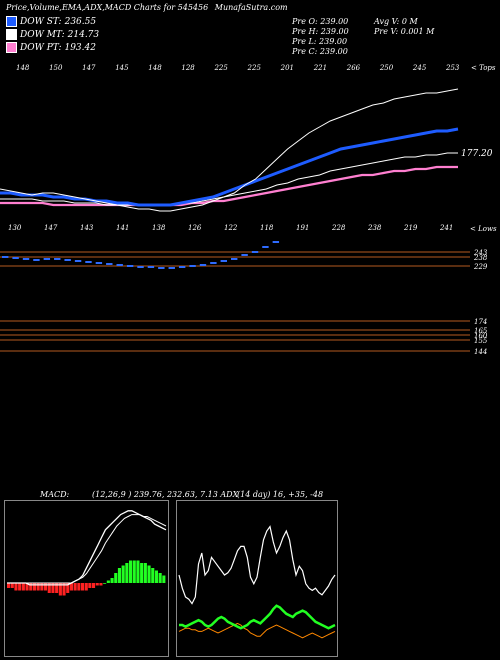  Describe the element at coordinates (229, 186) in the screenshot. I see `ema-long-line` at that location.